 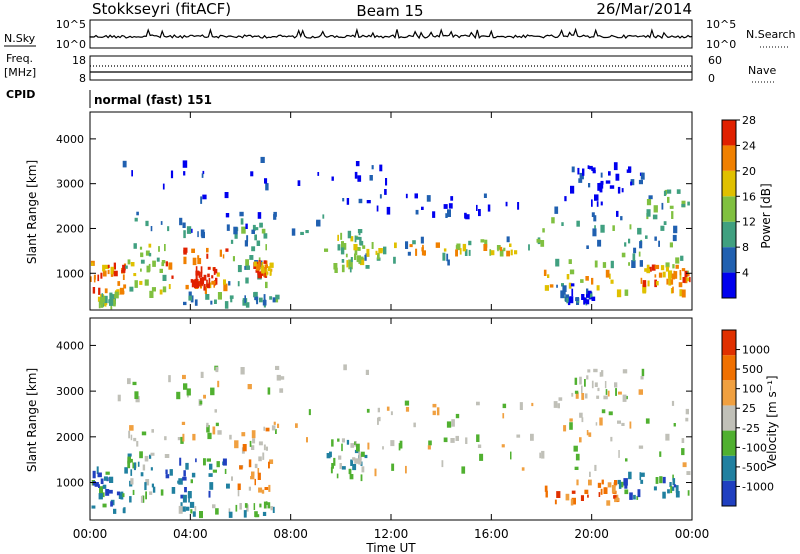 I want to click on beam-title: Beam 15, so click(x=389, y=11).